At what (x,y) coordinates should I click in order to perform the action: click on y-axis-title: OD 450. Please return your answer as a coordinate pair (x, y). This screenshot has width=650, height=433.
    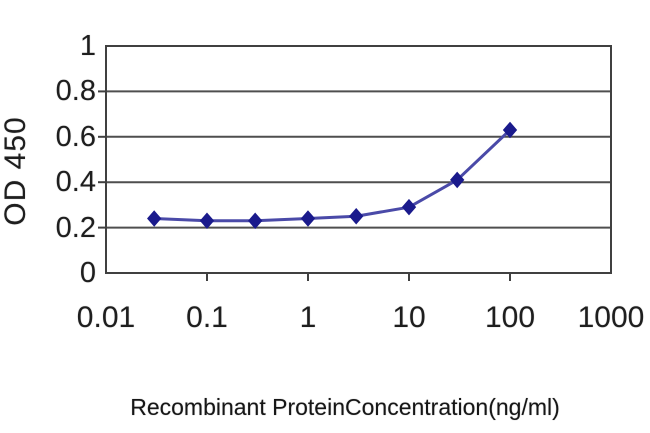
    Looking at the image, I should click on (16, 171).